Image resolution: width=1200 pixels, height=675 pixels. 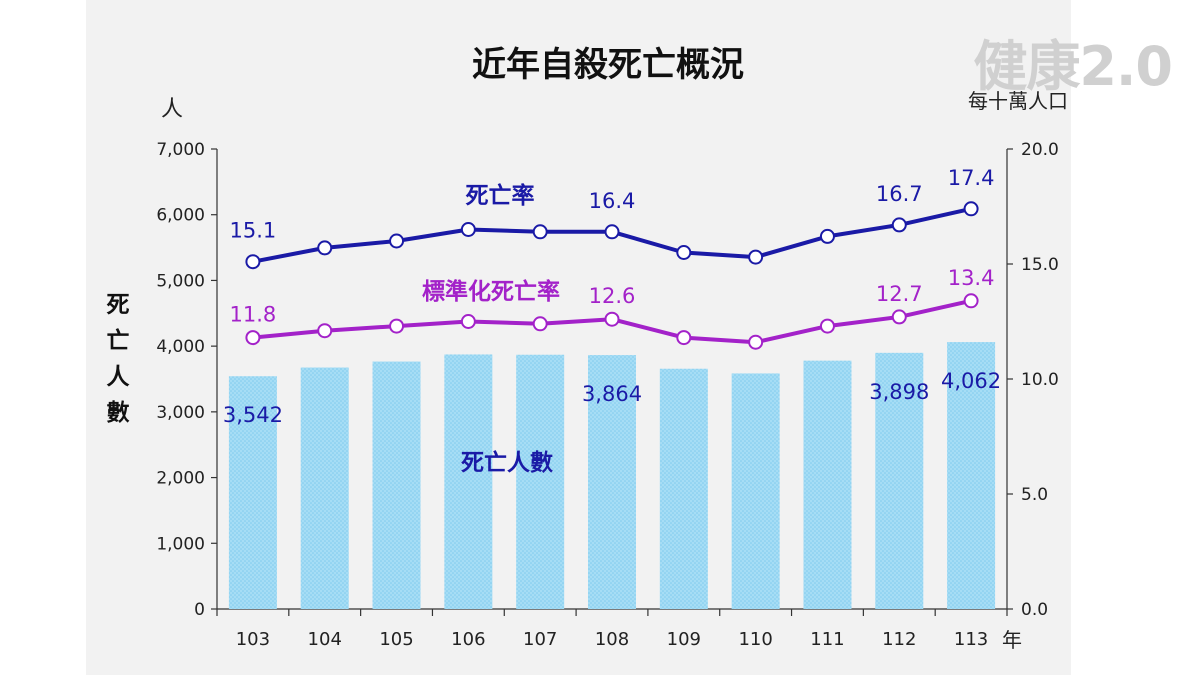 What do you see at coordinates (180, 413) in the screenshot?
I see `left-tick-label: 3,000` at bounding box center [180, 413].